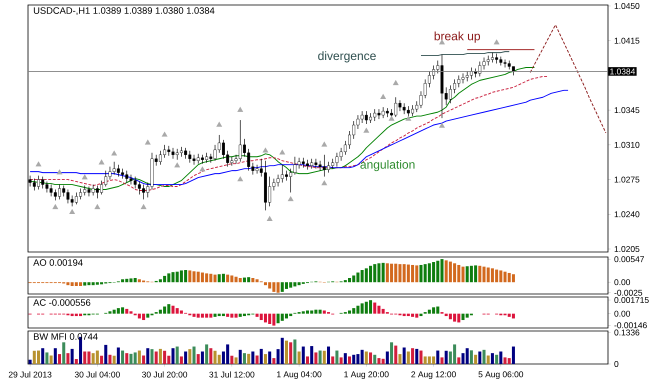 Image resolution: width=650 pixels, height=384 pixels. I want to click on x-tick-label: 5 Aug 06:00, so click(501, 375).